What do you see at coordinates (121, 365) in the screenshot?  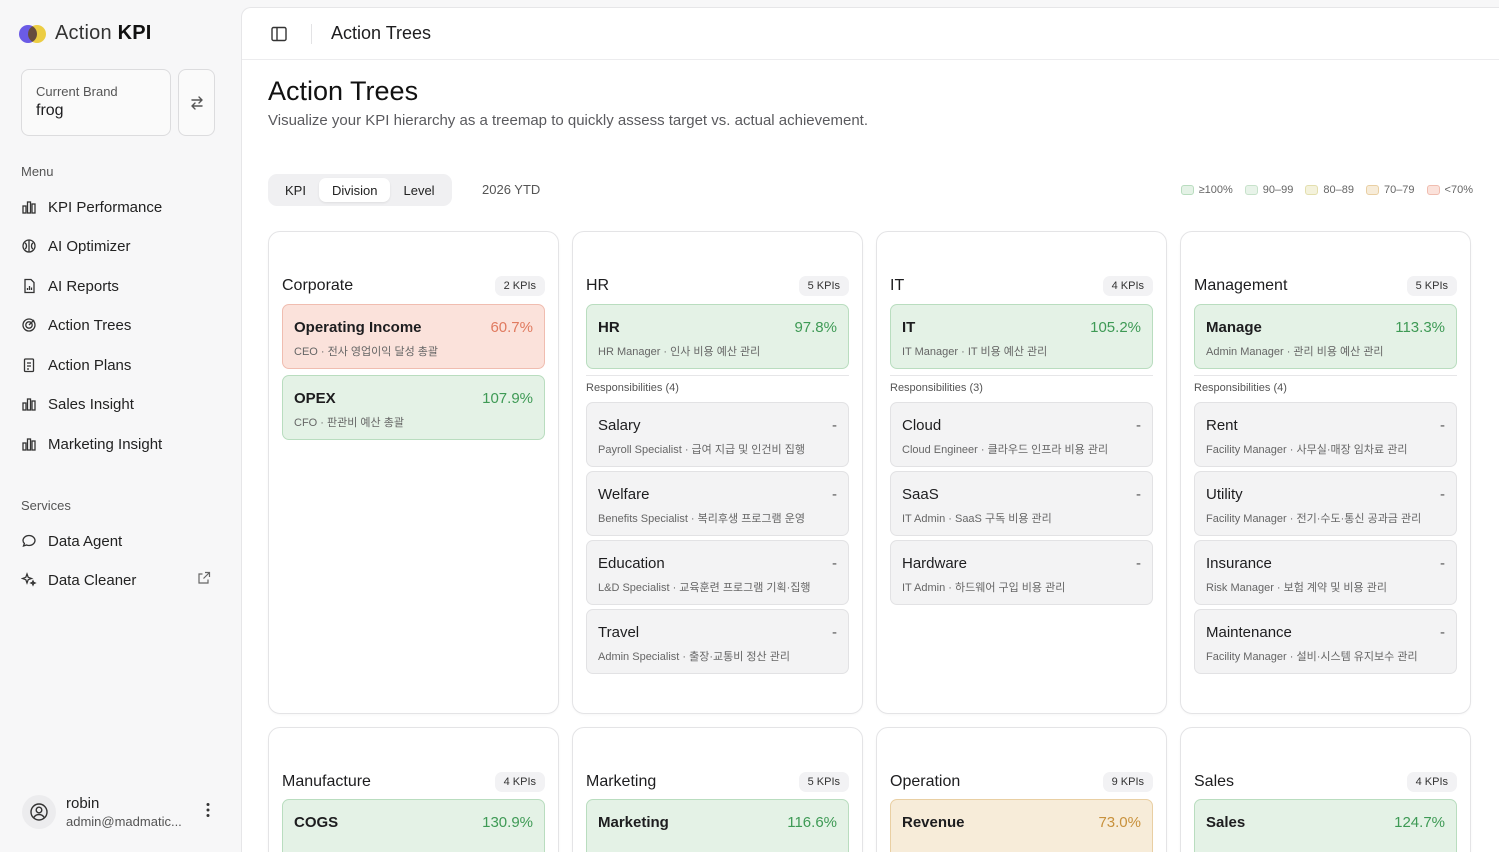 I see `nav-item-action-plans: Action Plans` at bounding box center [121, 365].